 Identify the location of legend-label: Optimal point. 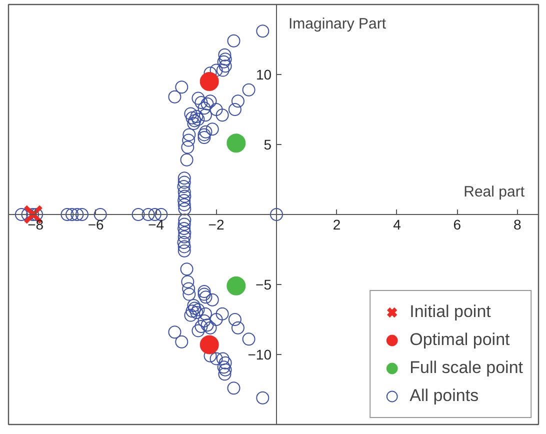
(460, 340).